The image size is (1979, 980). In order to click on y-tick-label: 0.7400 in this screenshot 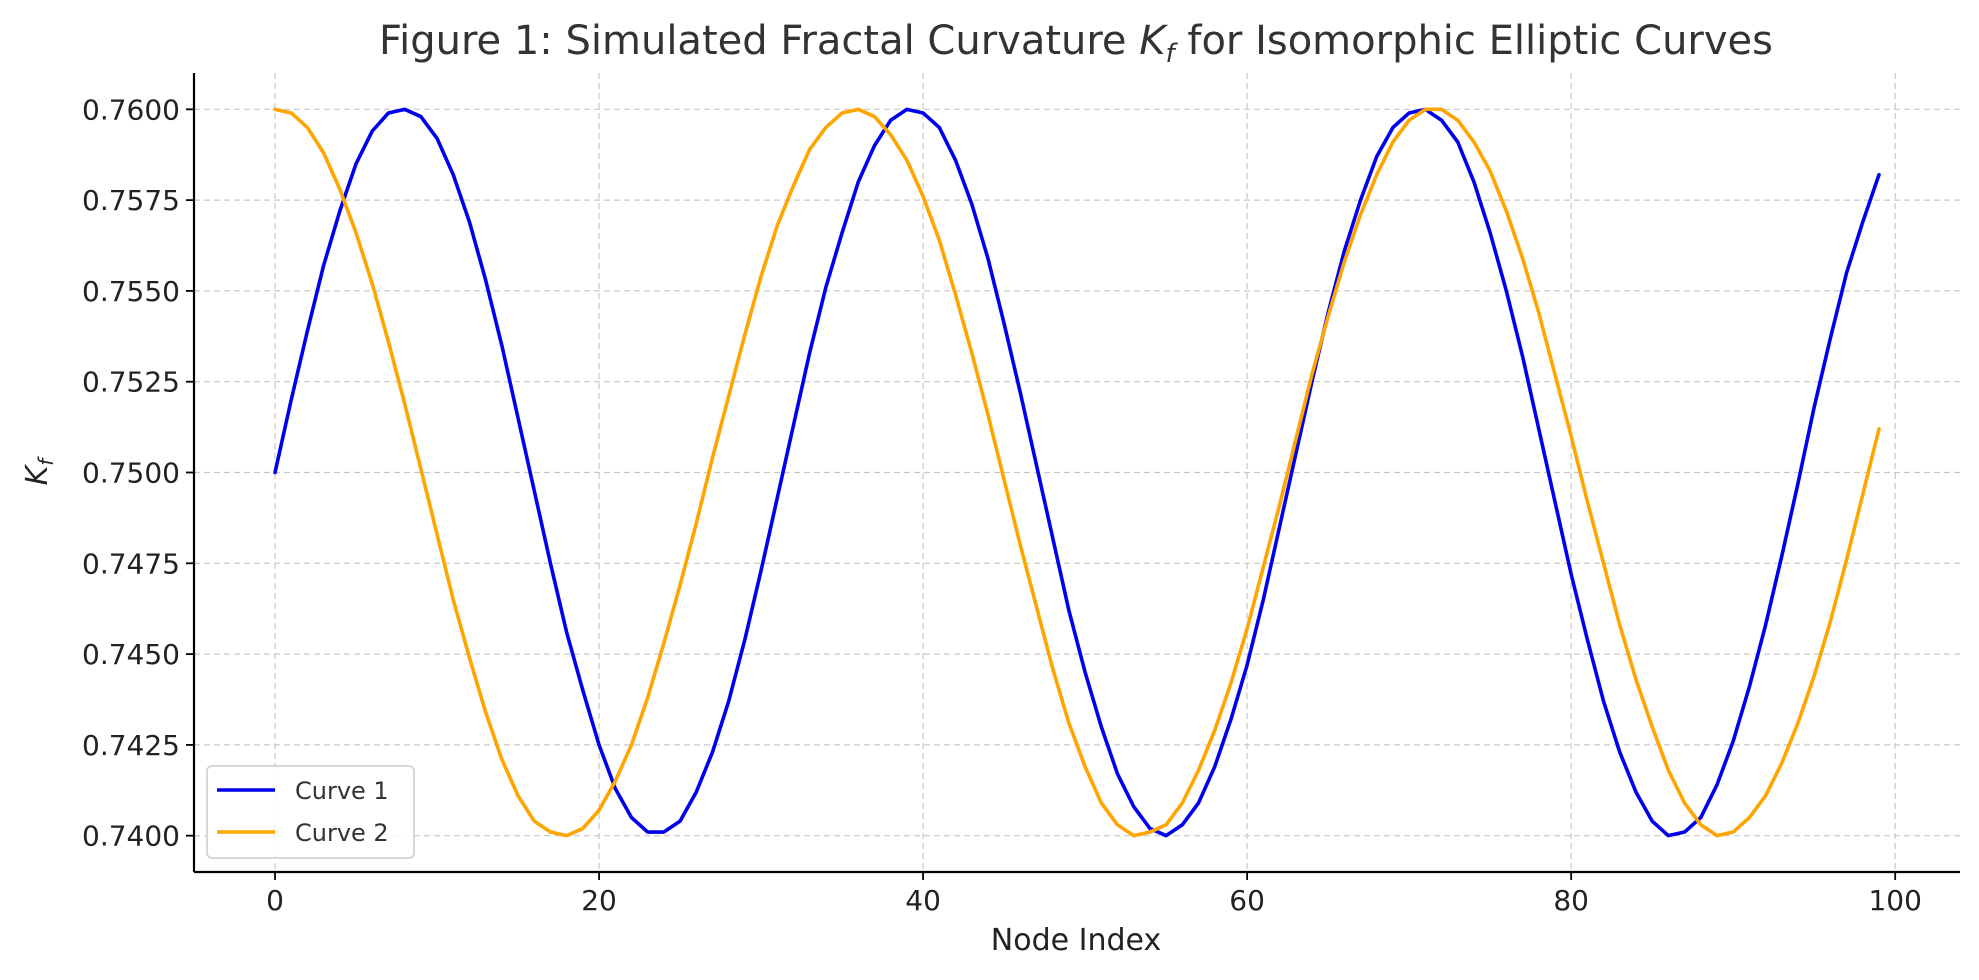, I will do `click(131, 836)`.